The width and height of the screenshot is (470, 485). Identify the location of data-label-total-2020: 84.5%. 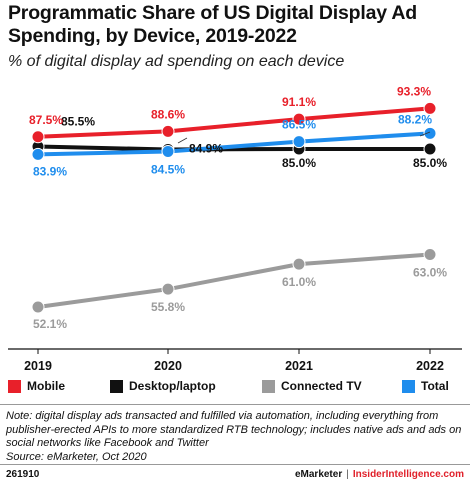
(168, 169).